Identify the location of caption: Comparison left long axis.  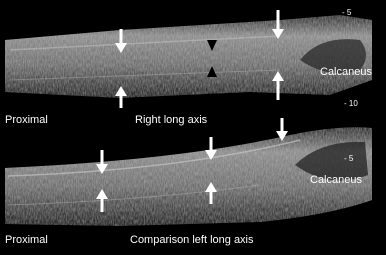
(192, 240).